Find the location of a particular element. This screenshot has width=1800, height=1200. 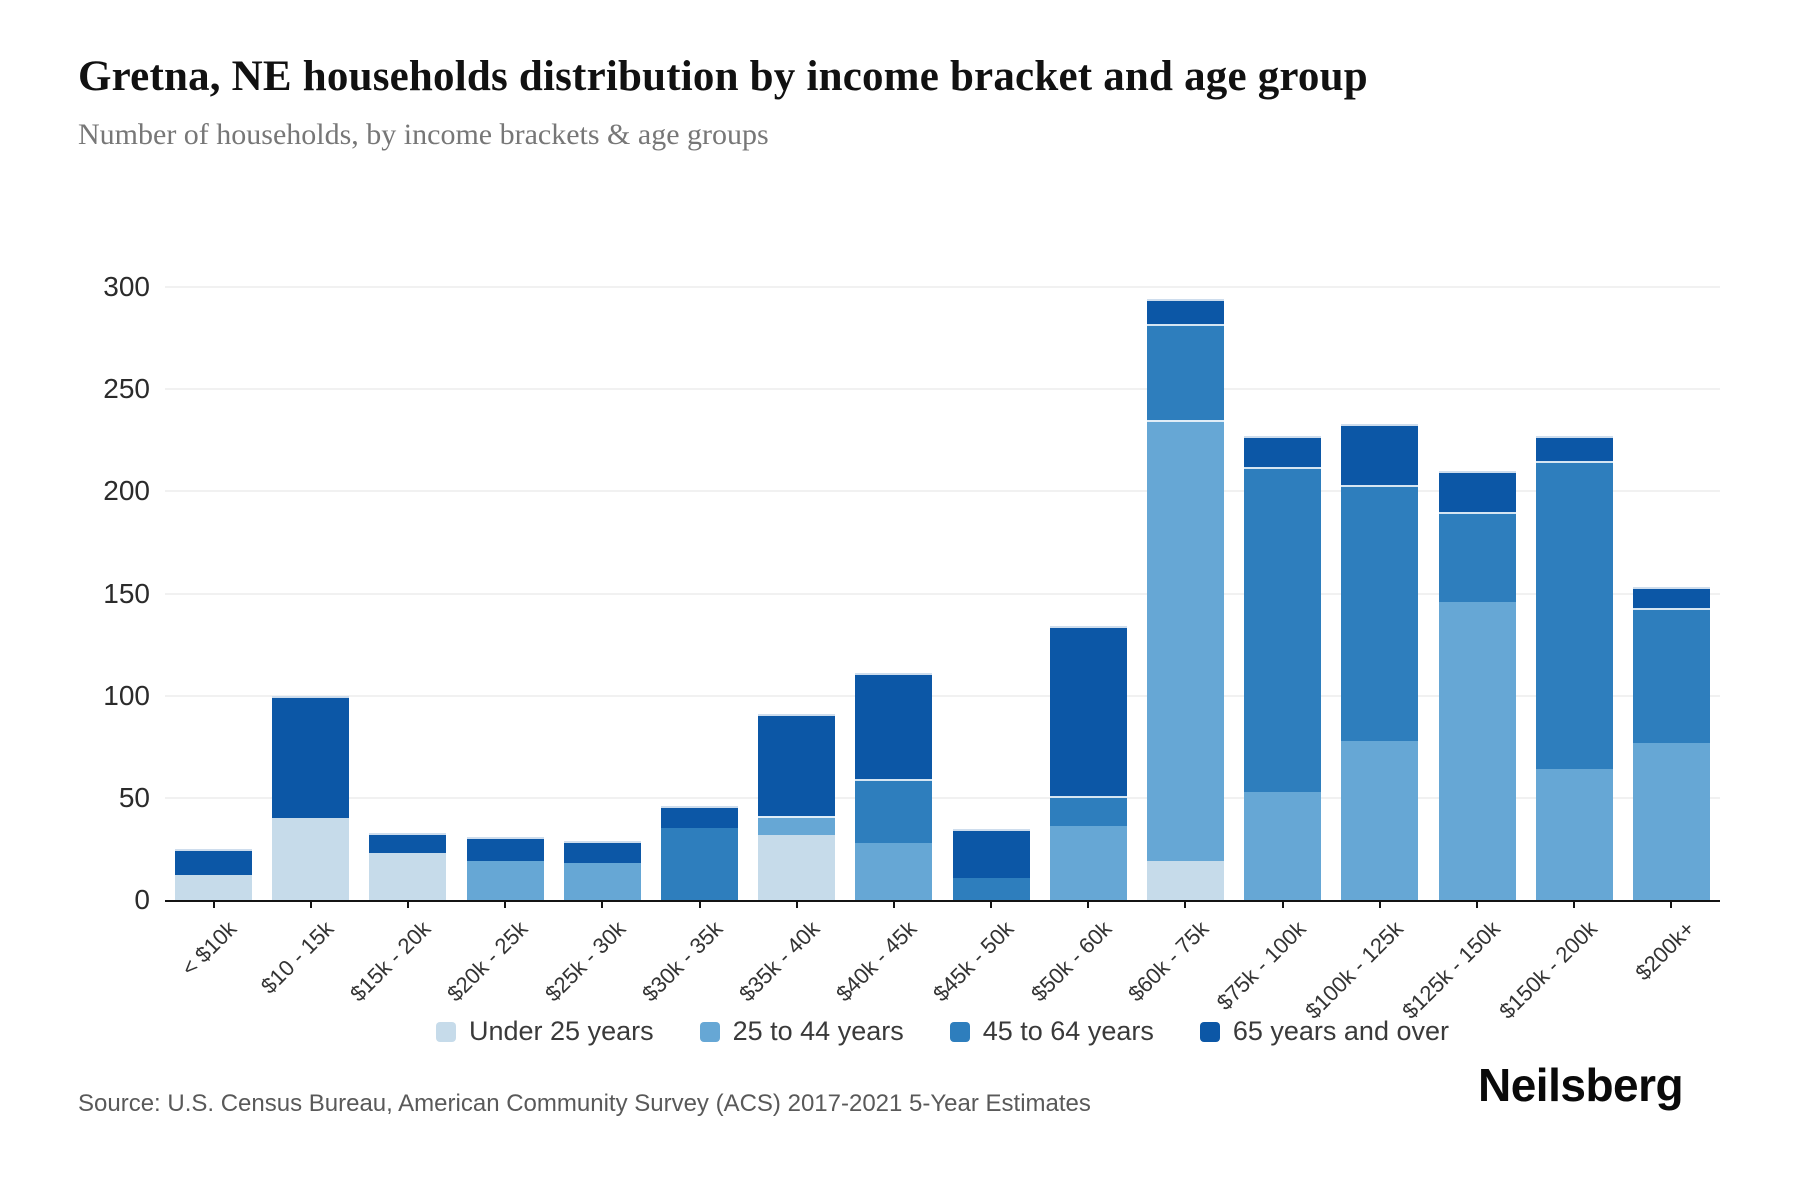

legend-label: Under 25 years is located at coordinates (561, 1031).